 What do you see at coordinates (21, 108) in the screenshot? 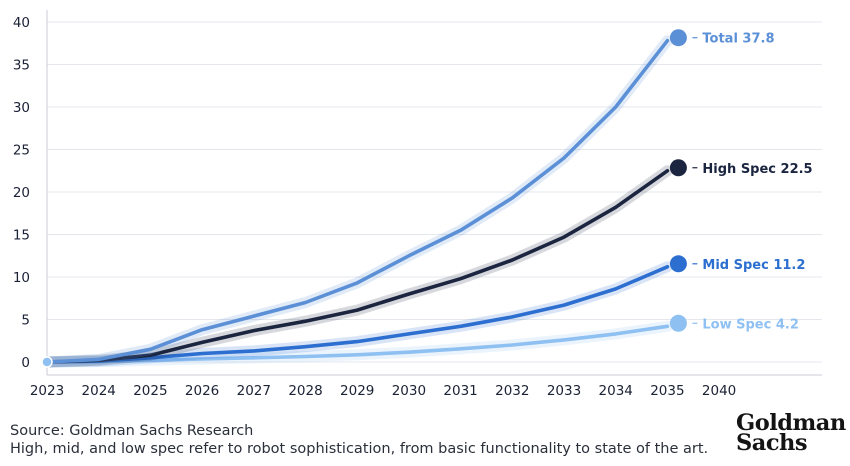
I see `y-tick-label-30: 30` at bounding box center [21, 108].